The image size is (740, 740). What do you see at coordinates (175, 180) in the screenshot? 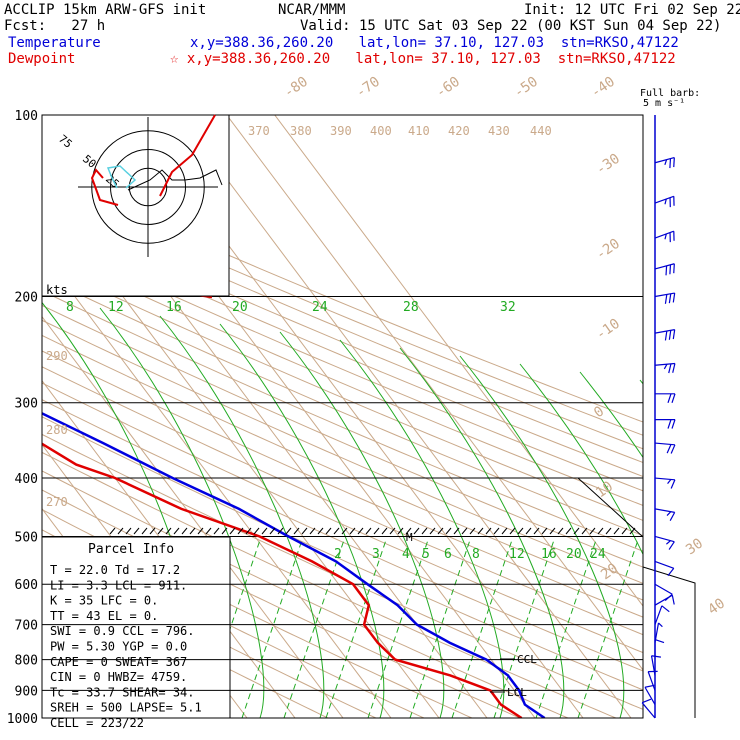
I see `hodograph-trace-mid` at bounding box center [175, 180].